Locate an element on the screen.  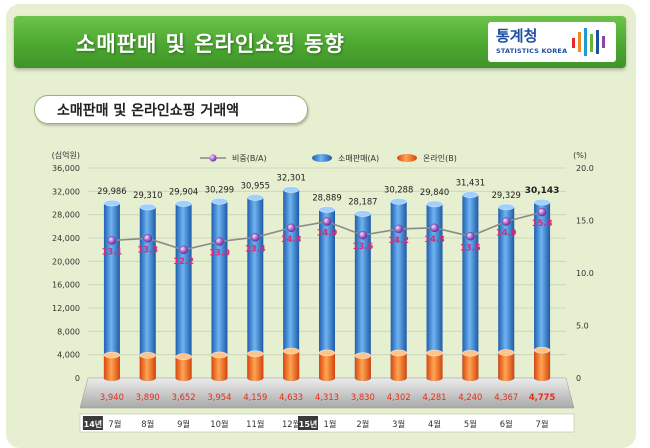
year-marker-label: 15년 is located at coordinates (308, 424).